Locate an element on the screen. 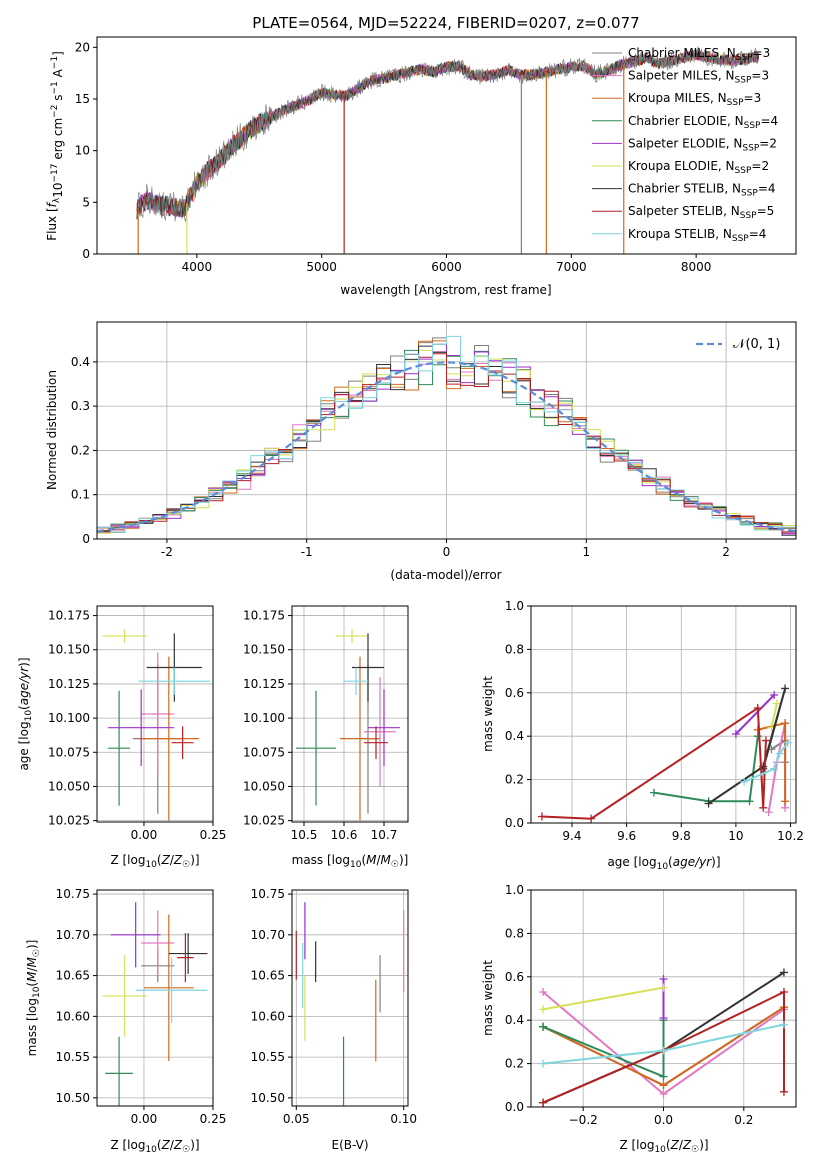 The height and width of the screenshot is (1170, 819). x-axis-label: age [log10(age/yr)] is located at coordinates (663, 863).